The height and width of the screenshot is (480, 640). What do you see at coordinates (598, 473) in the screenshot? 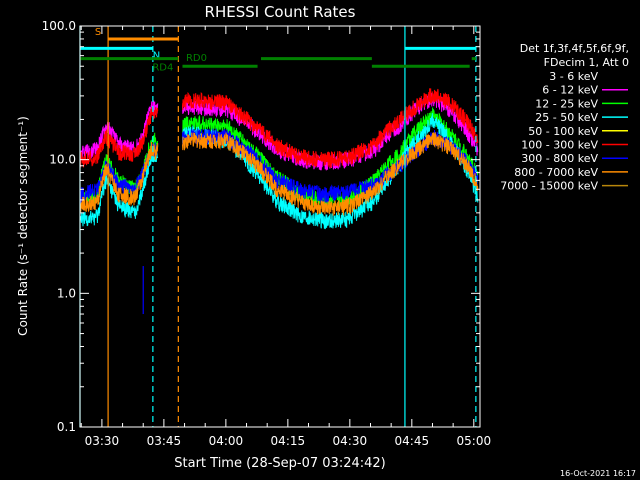
I see `timestamp: 16-Oct-2021 16:17` at bounding box center [598, 473].